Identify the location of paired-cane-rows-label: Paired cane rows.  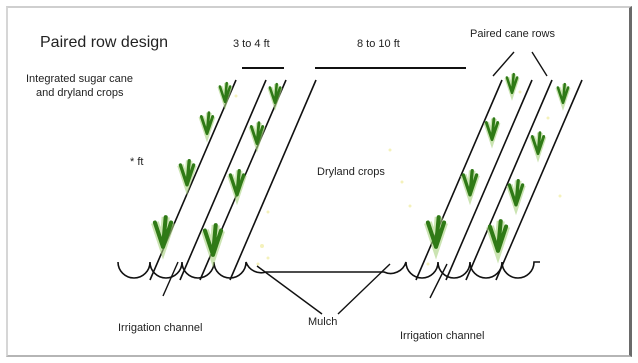
(512, 34).